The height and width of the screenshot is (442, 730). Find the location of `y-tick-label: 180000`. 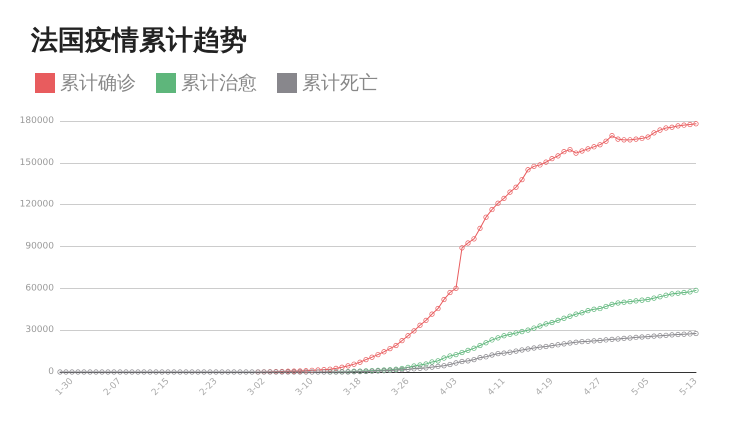

y-tick-label: 180000 is located at coordinates (37, 121).